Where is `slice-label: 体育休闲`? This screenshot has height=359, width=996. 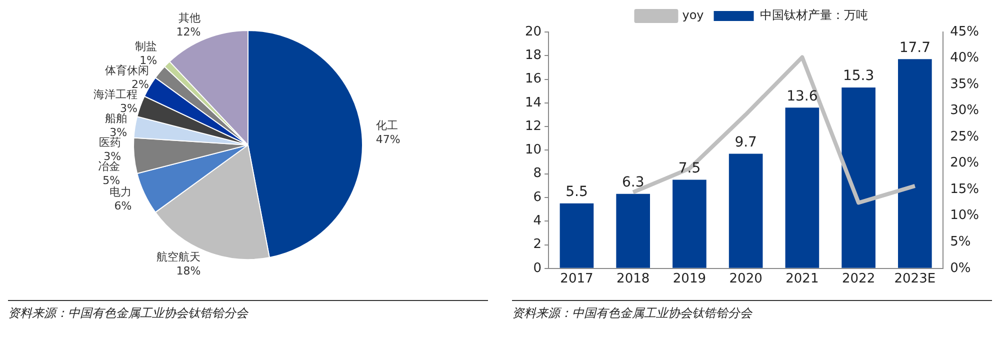 slice-label: 体育休闲 is located at coordinates (126, 70).